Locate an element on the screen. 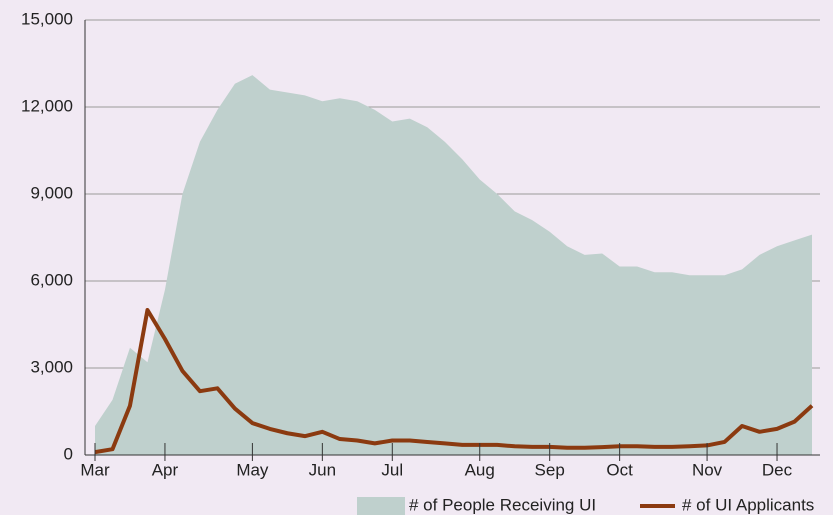 This screenshot has width=833, height=515. x-tick-label: Mar is located at coordinates (95, 469).